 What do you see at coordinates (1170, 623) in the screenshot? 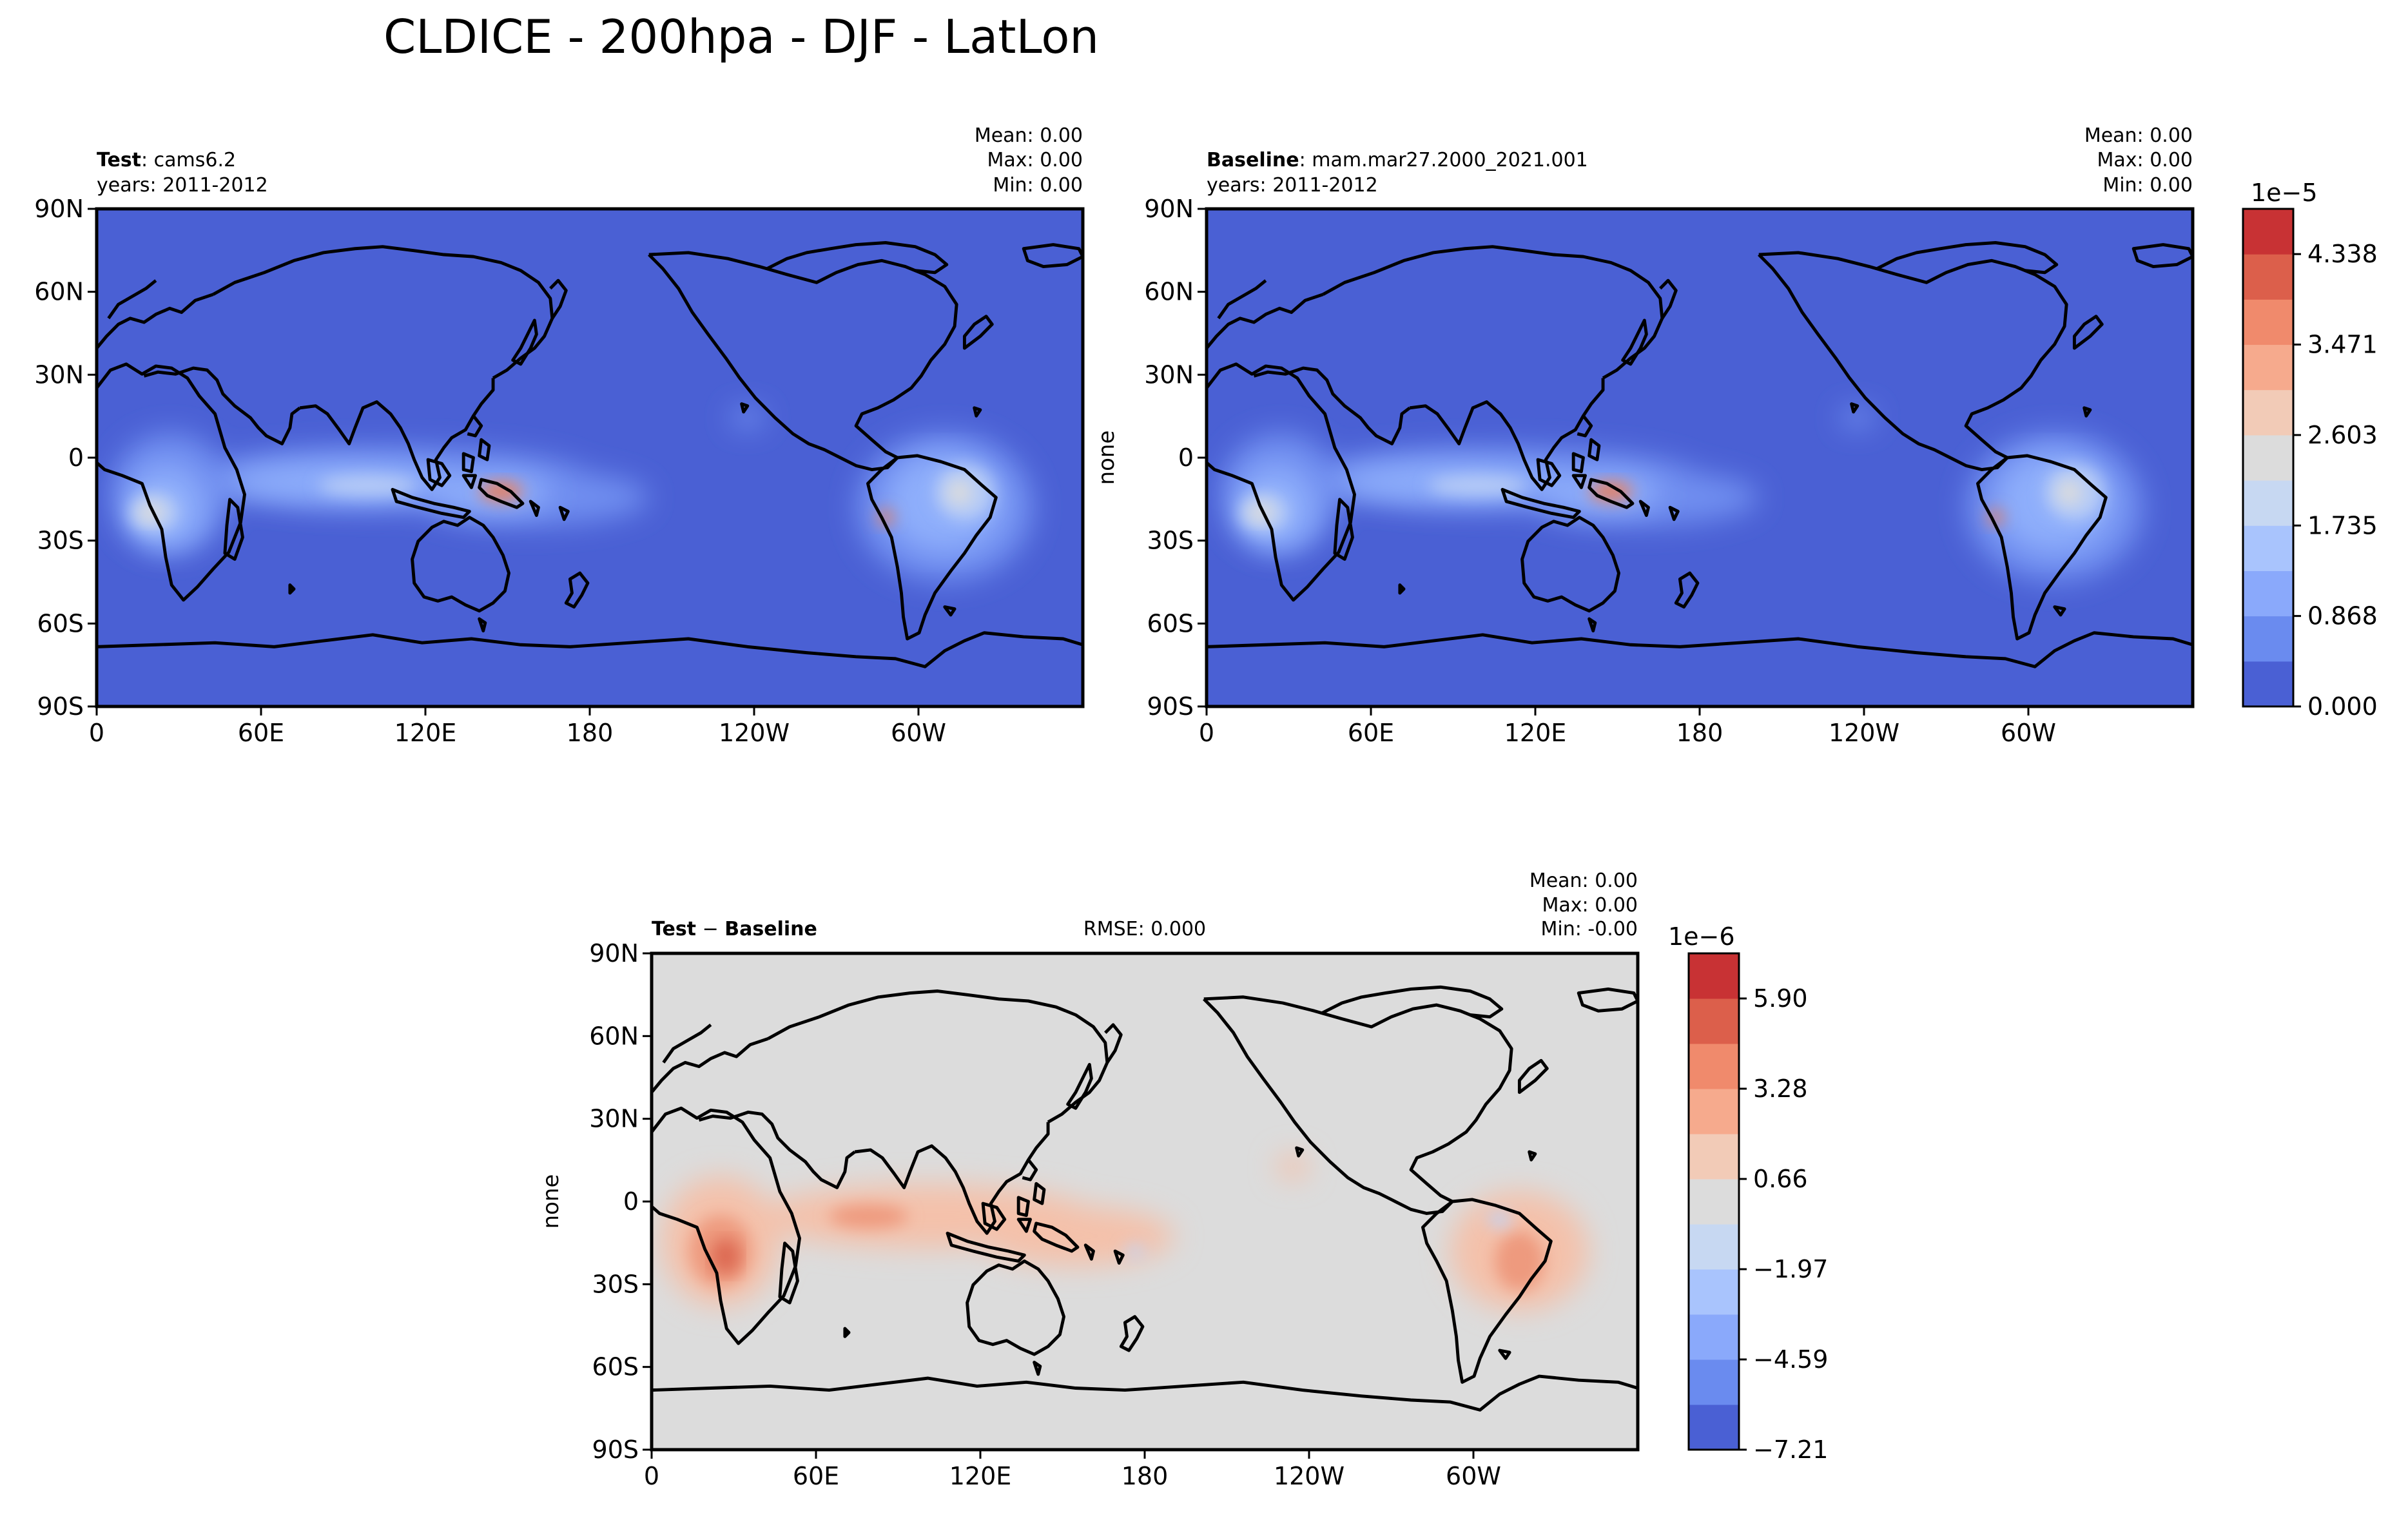
I see `baseline-y-tick-label: 60S` at bounding box center [1170, 623].